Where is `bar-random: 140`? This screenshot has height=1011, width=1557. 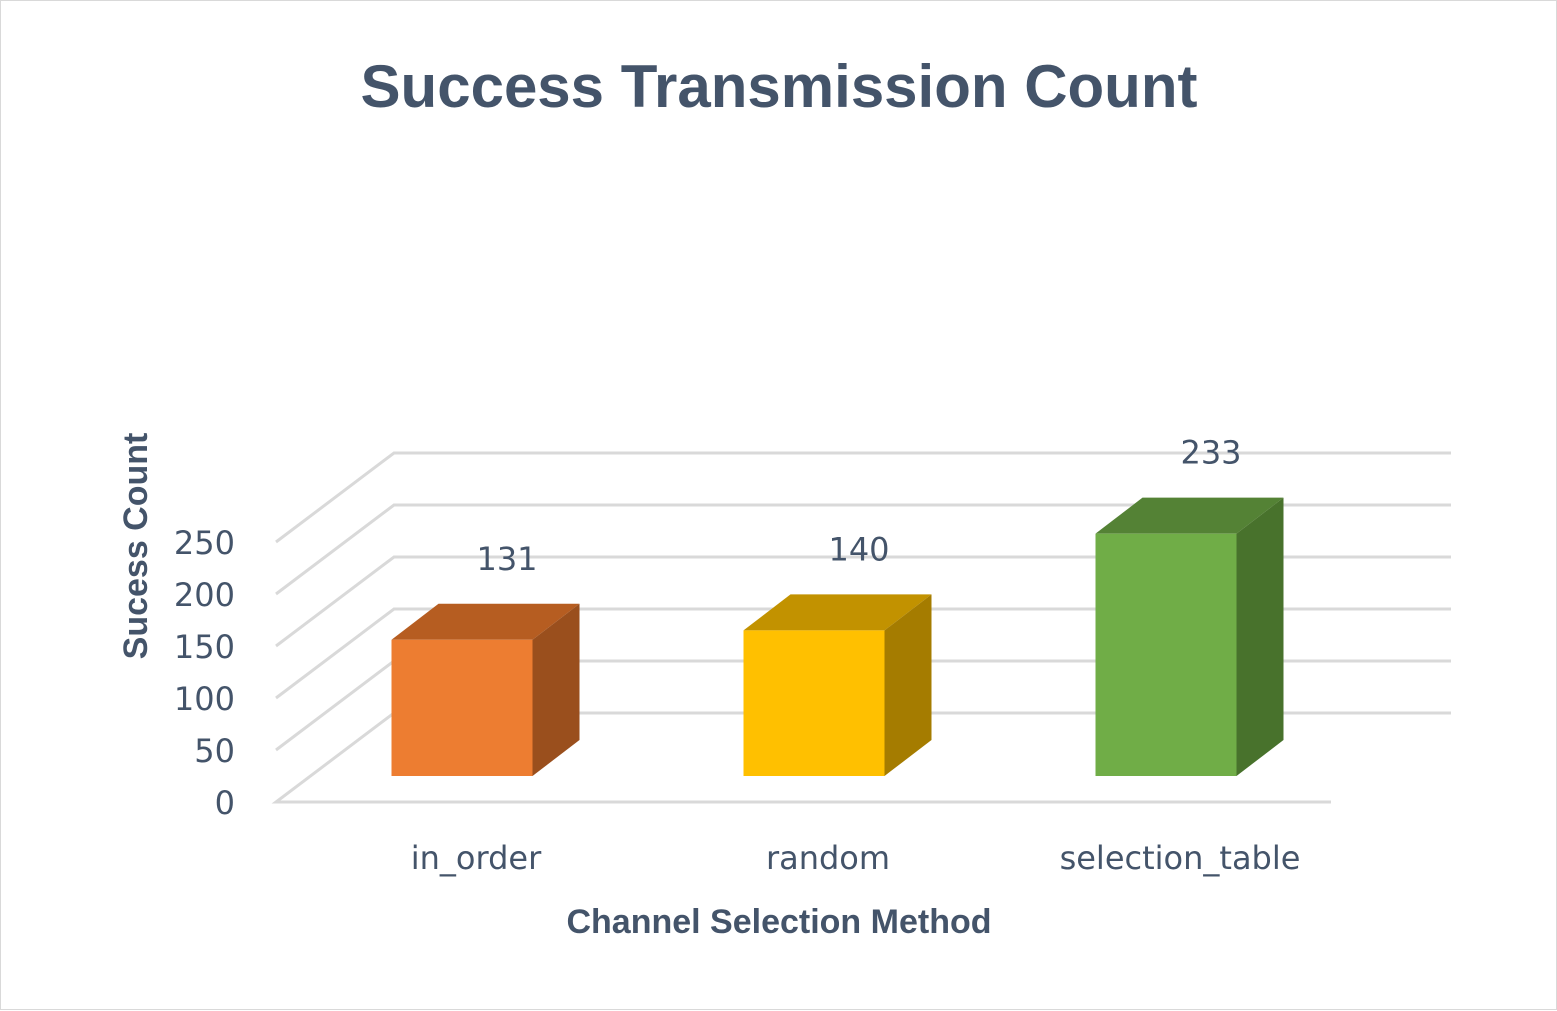 bar-random: 140 is located at coordinates (837, 653).